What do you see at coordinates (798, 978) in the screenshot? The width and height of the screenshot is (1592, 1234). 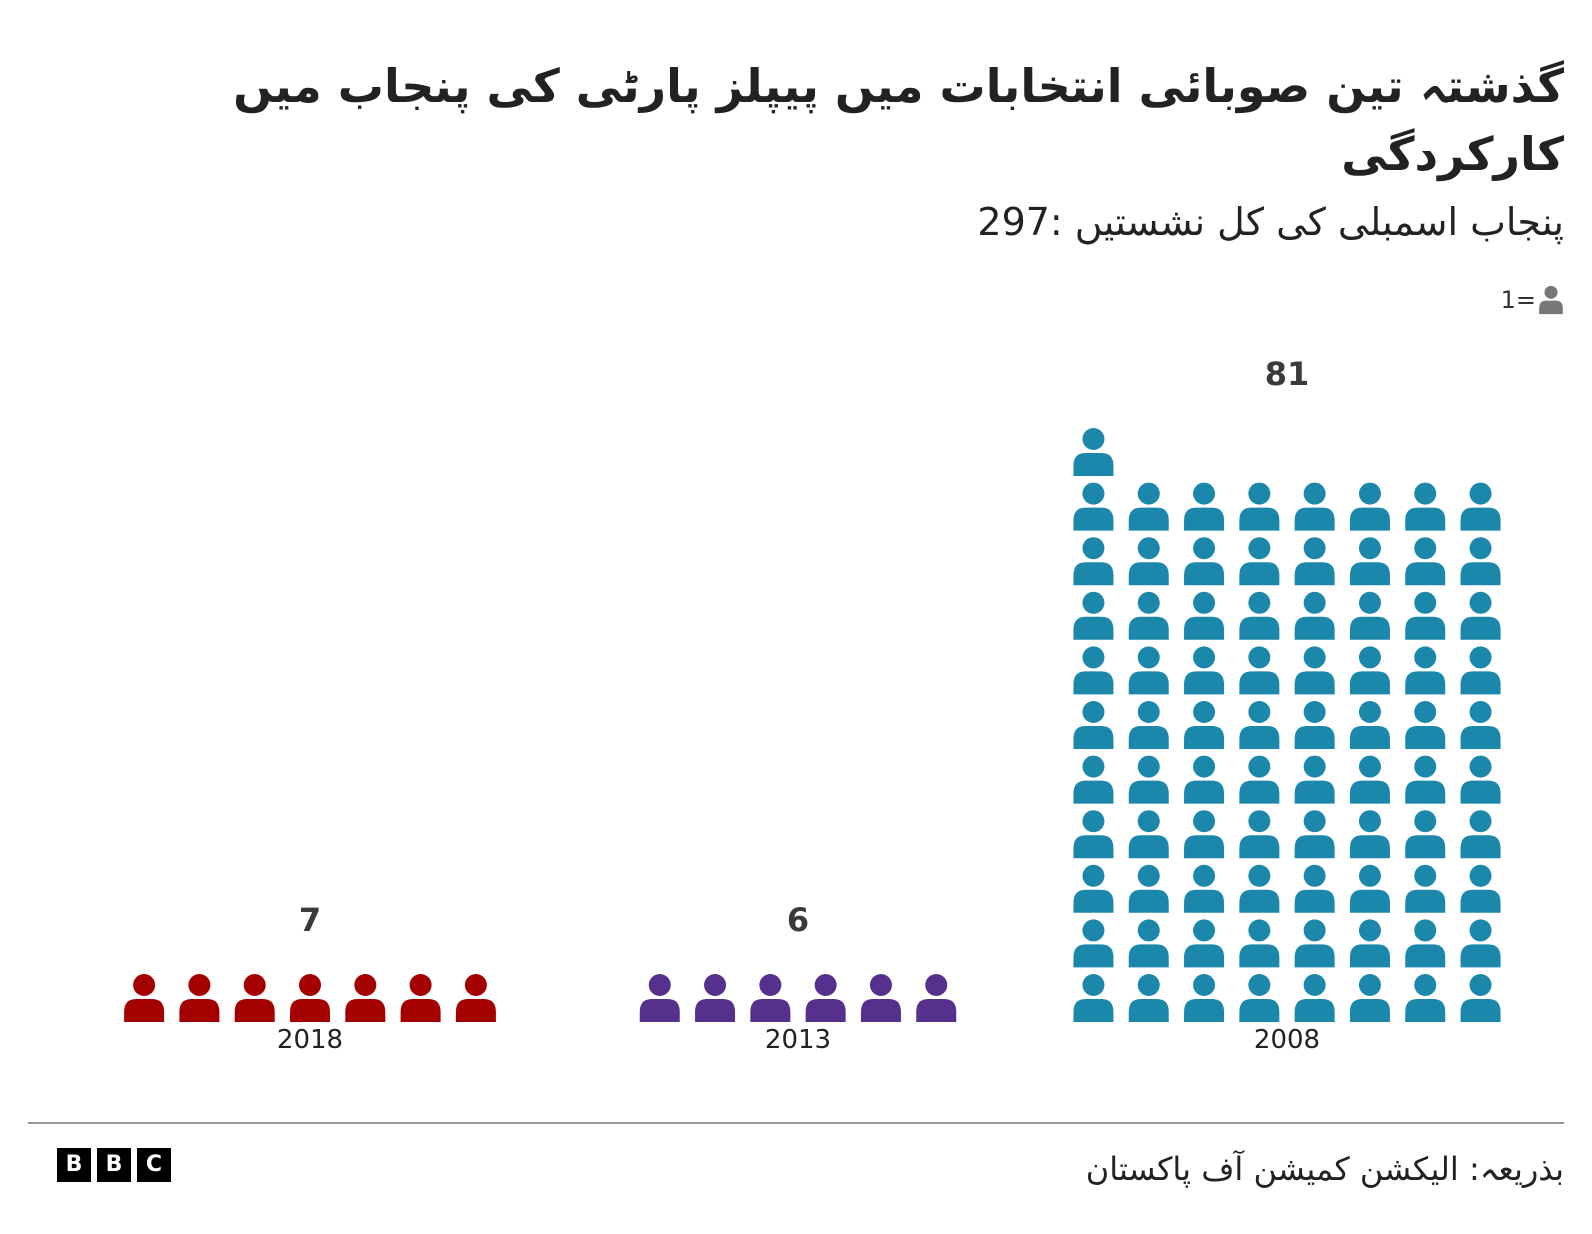 I see `pictogram-group-2013: 6 2013` at bounding box center [798, 978].